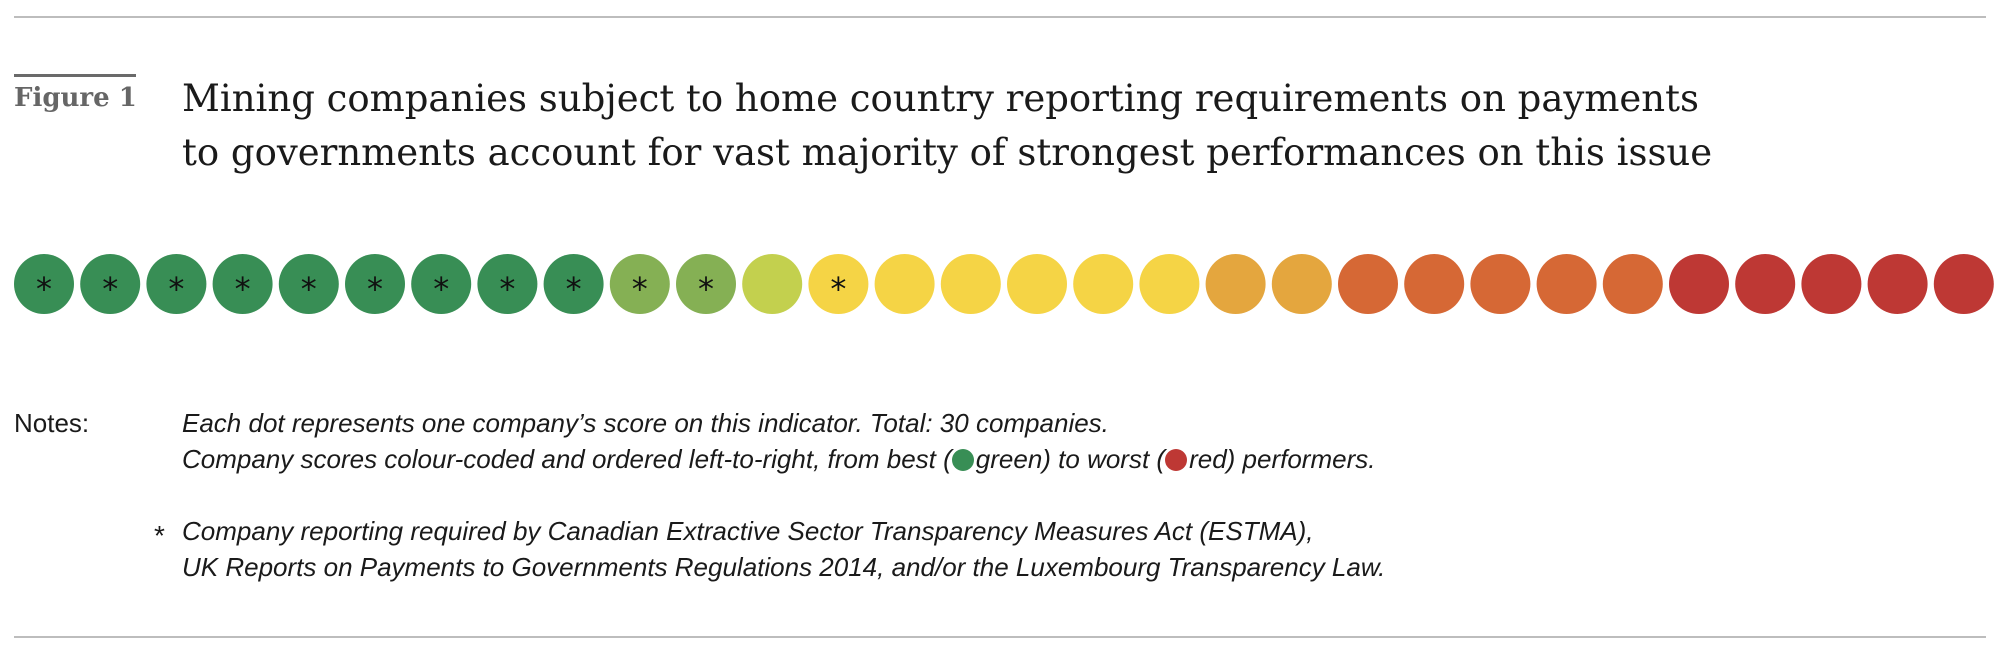 The image size is (2000, 659). I want to click on reporting-asterisk-4: *, so click(243, 289).